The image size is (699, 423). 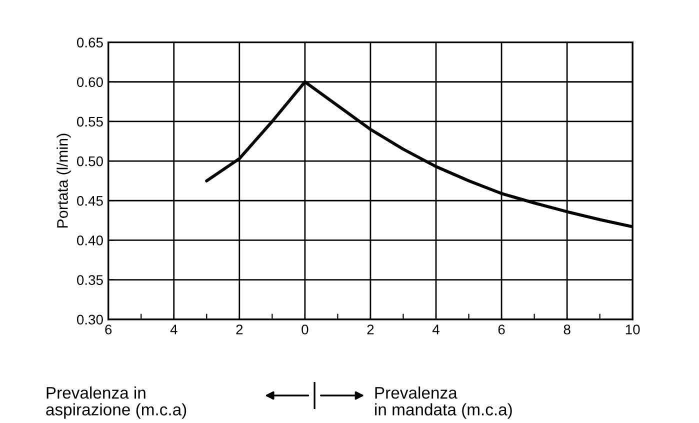 What do you see at coordinates (89, 161) in the screenshot?
I see `y-tick-label: 0.50` at bounding box center [89, 161].